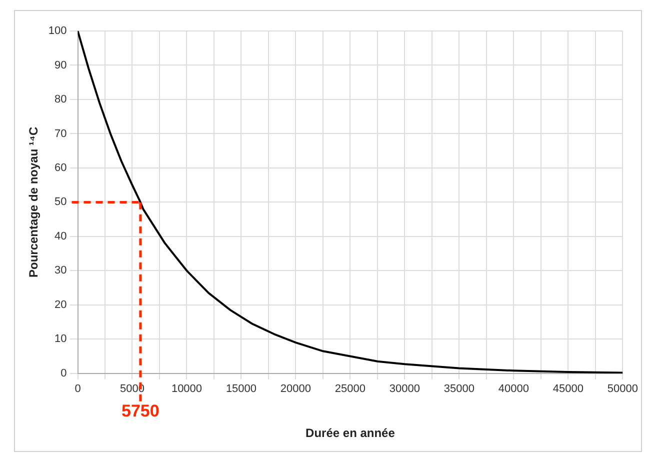 The height and width of the screenshot is (459, 653). Describe the element at coordinates (404, 389) in the screenshot. I see `x-tick-label: 30000` at that location.